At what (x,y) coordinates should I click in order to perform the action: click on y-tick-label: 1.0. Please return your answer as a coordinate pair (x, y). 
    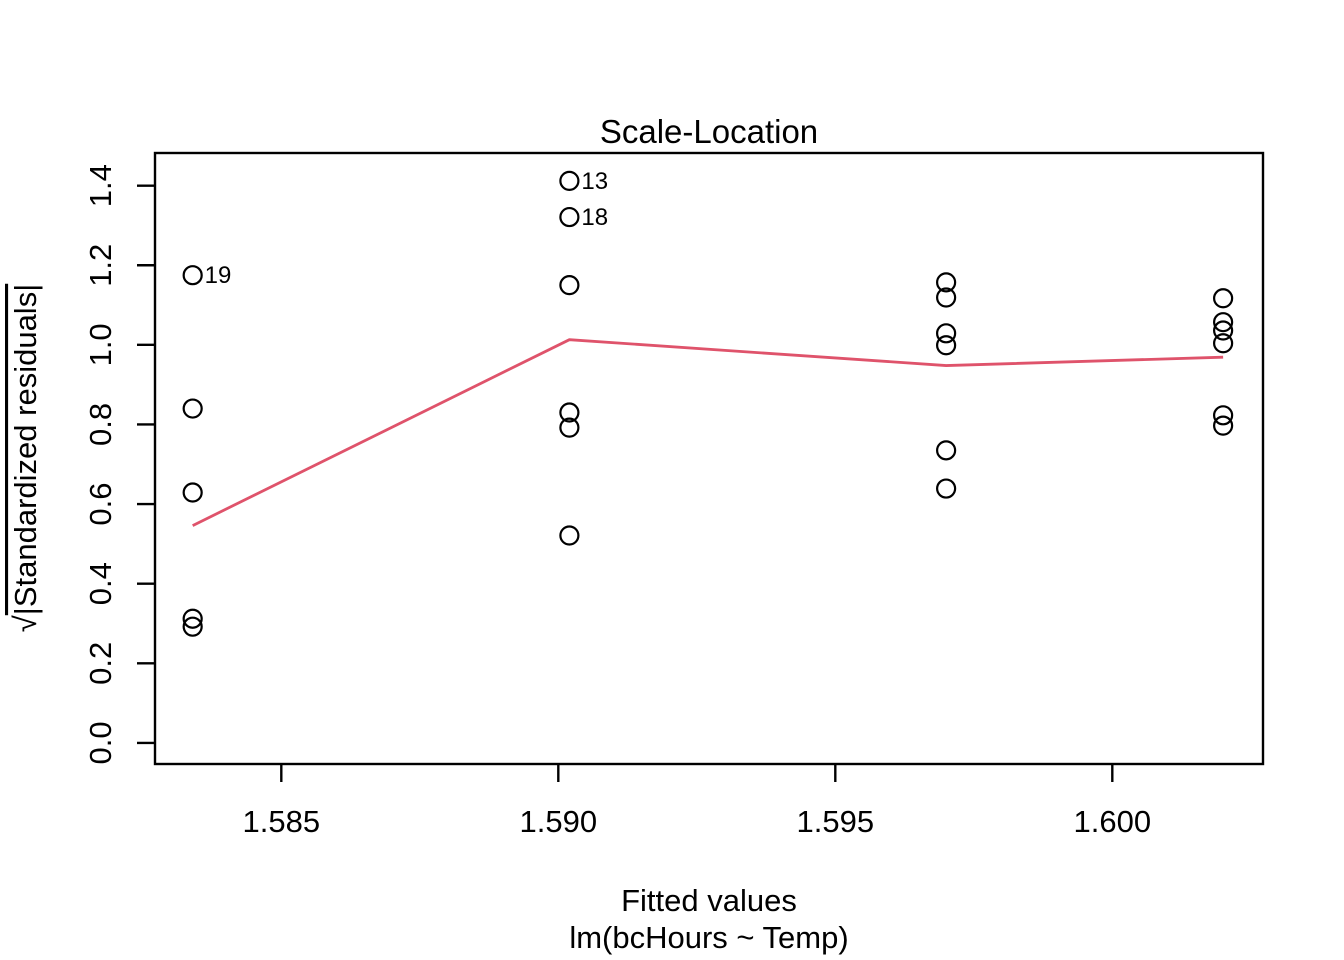
    Looking at the image, I should click on (100, 344).